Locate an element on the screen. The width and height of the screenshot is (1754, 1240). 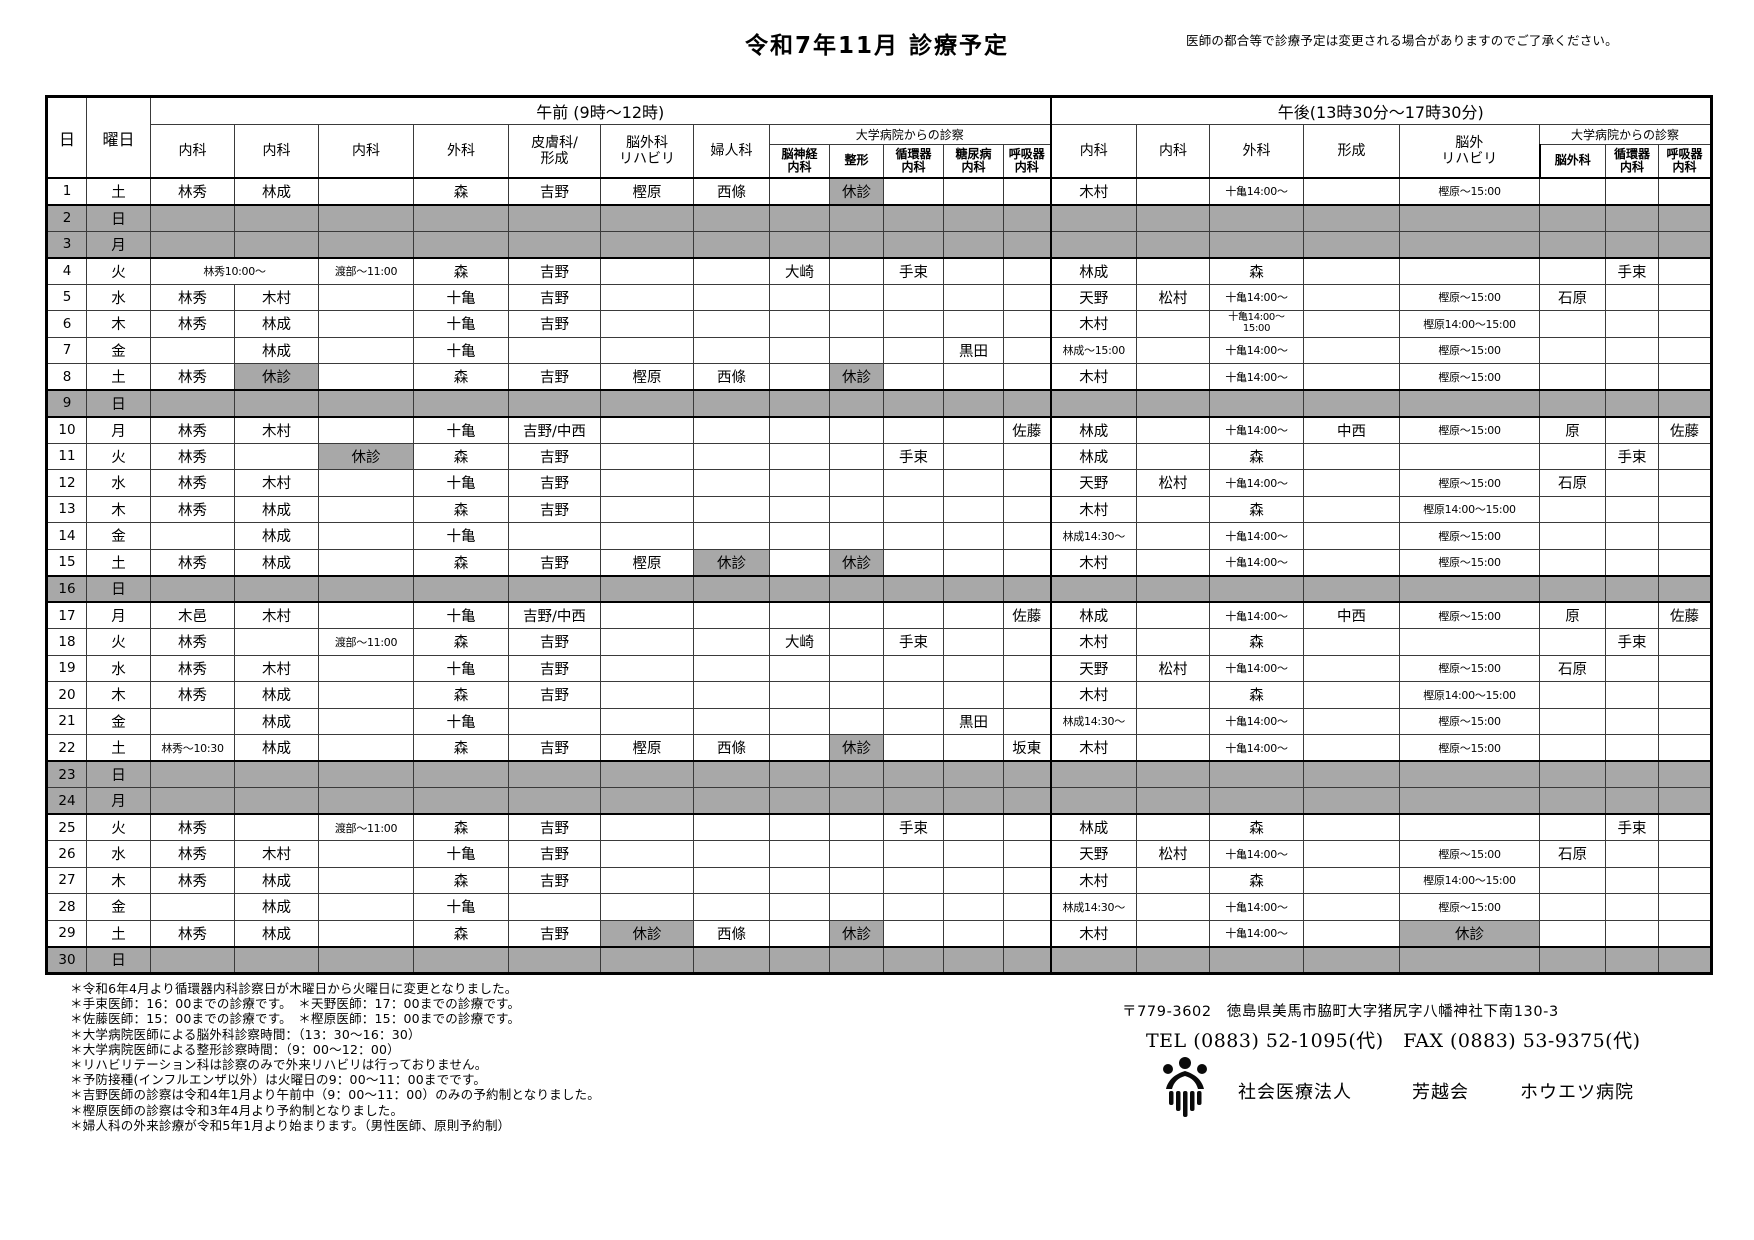
weekday: 金 is located at coordinates (118, 350).